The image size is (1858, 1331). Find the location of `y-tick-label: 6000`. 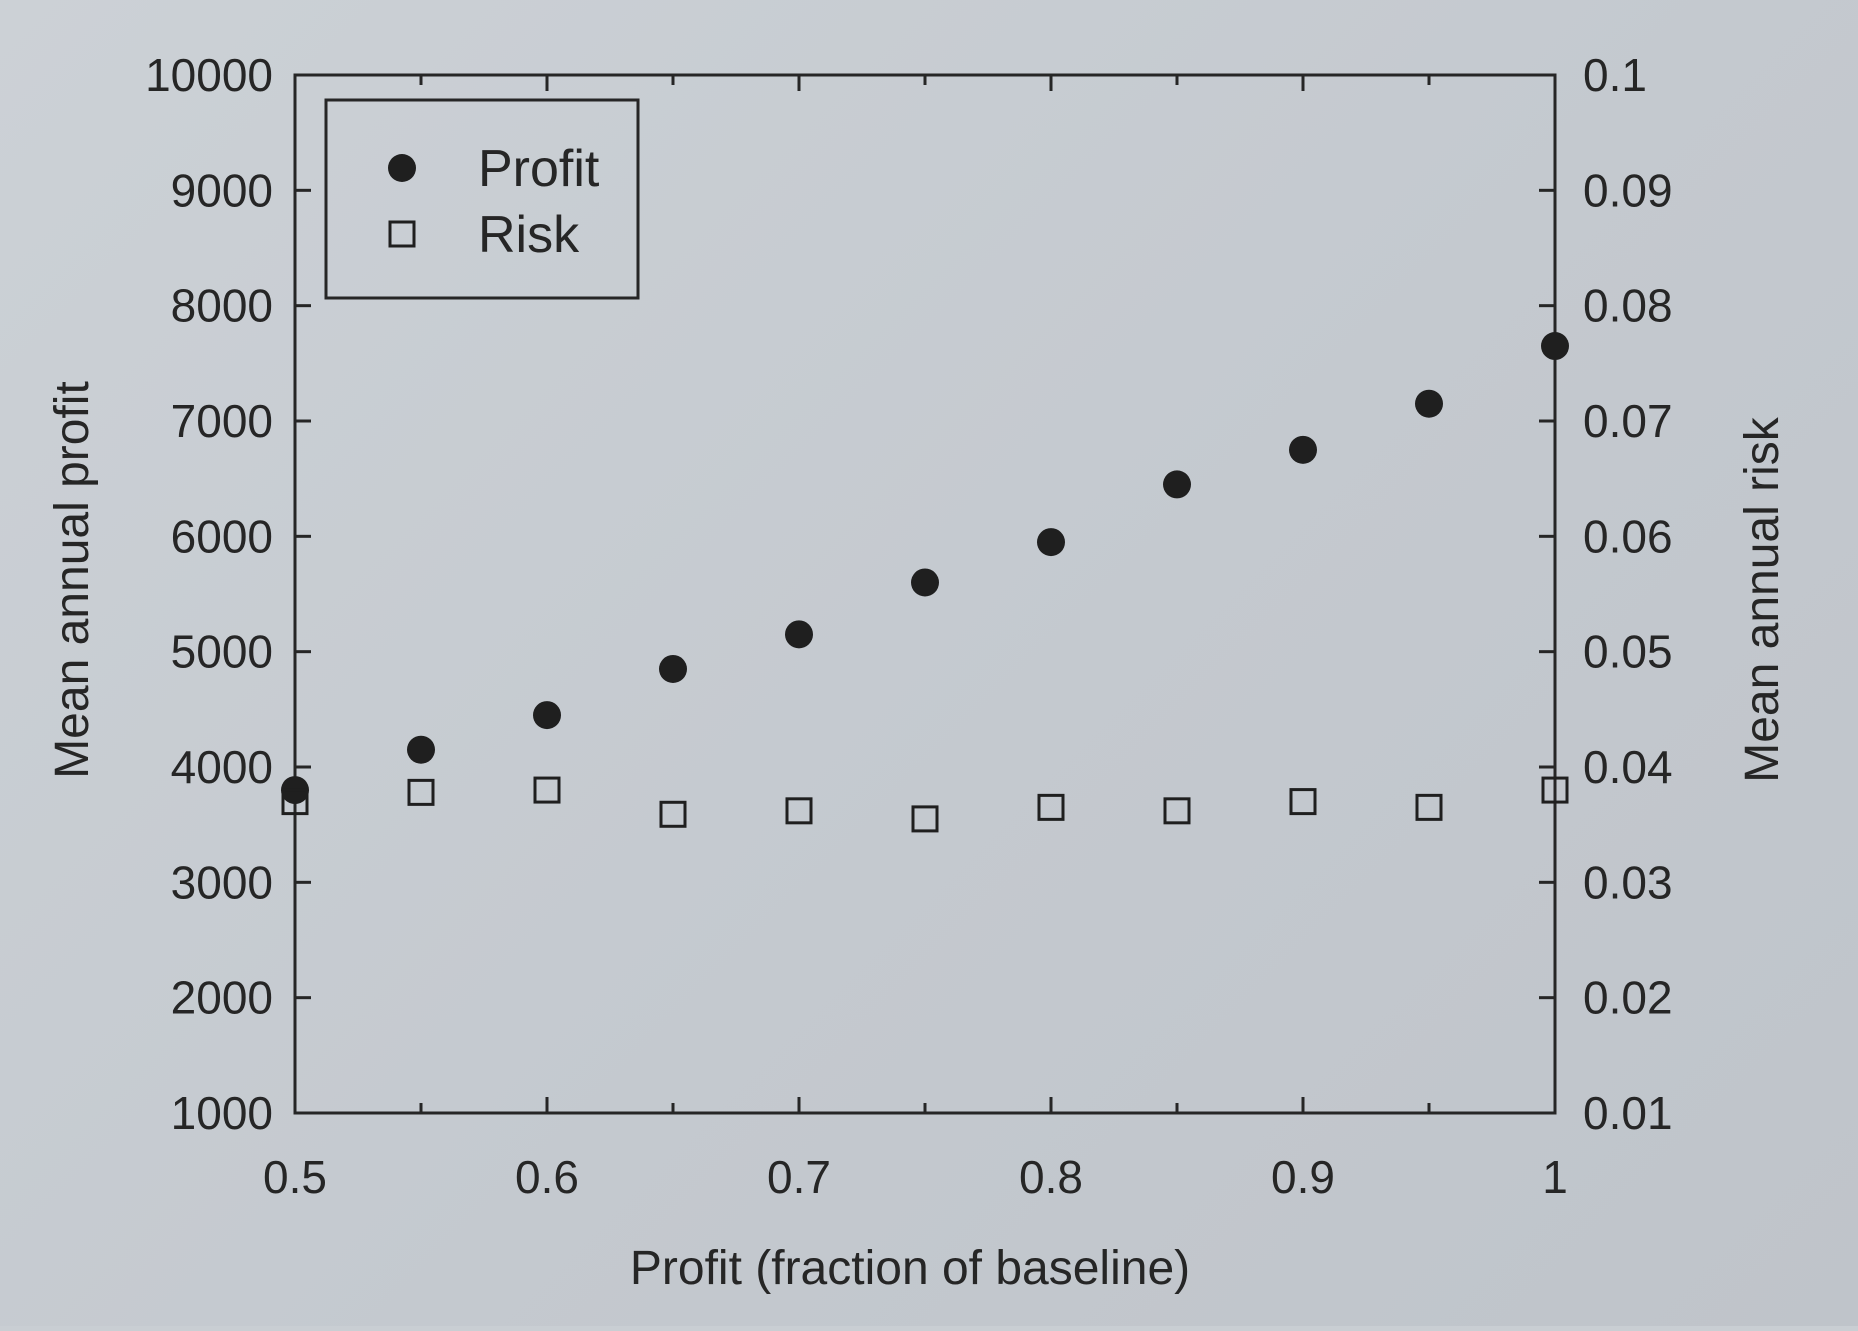

y-tick-label: 6000 is located at coordinates (222, 536).